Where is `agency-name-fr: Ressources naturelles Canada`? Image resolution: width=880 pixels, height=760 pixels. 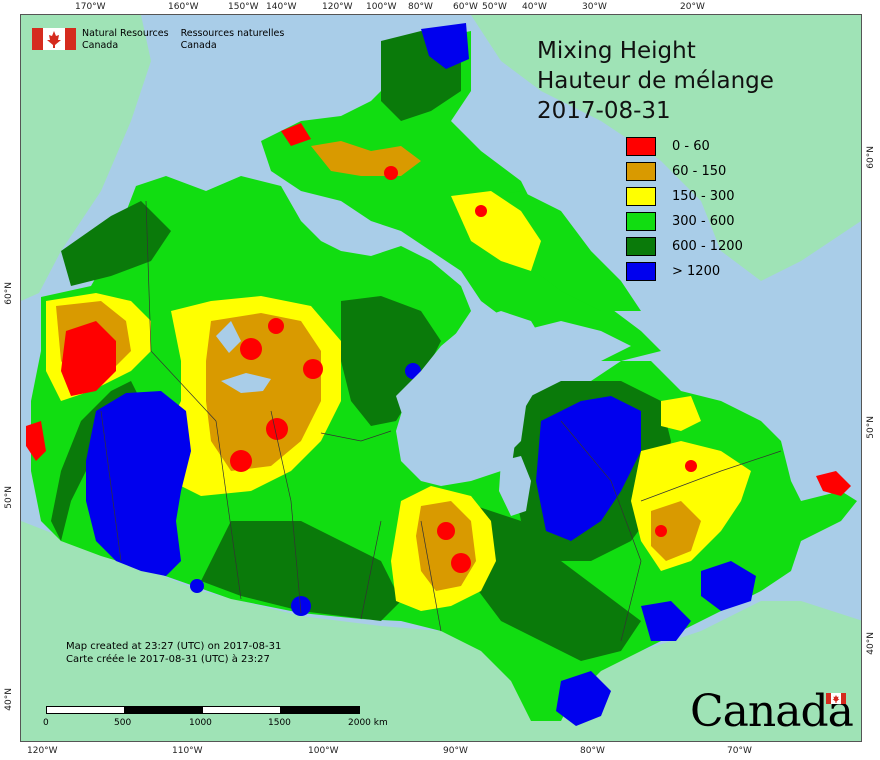
agency-name-fr: Ressources naturelles Canada is located at coordinates (233, 40).